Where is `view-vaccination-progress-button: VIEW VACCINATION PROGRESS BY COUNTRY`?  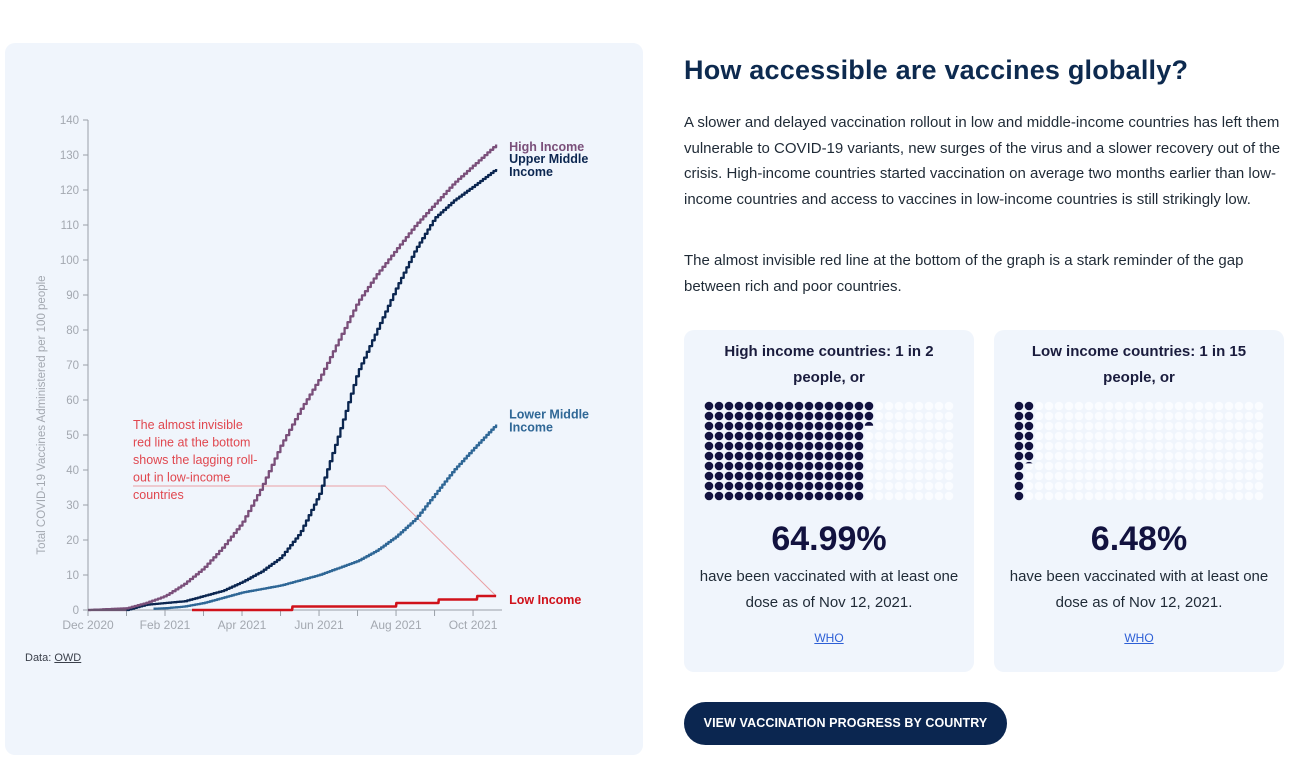 view-vaccination-progress-button: VIEW VACCINATION PROGRESS BY COUNTRY is located at coordinates (845, 723).